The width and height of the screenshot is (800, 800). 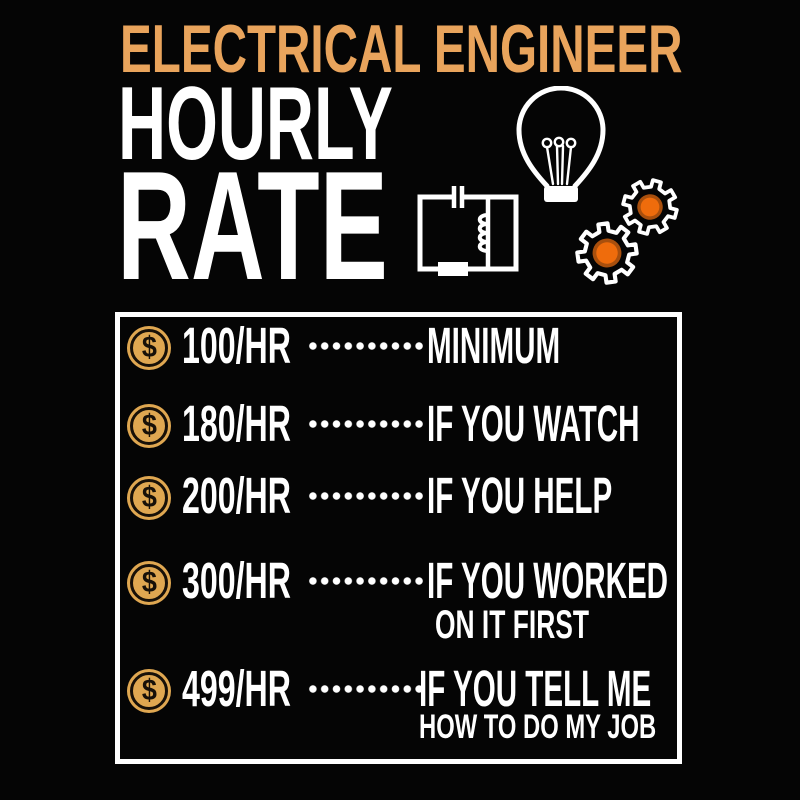 What do you see at coordinates (255, 124) in the screenshot?
I see `headline-hourly: HOURLY` at bounding box center [255, 124].